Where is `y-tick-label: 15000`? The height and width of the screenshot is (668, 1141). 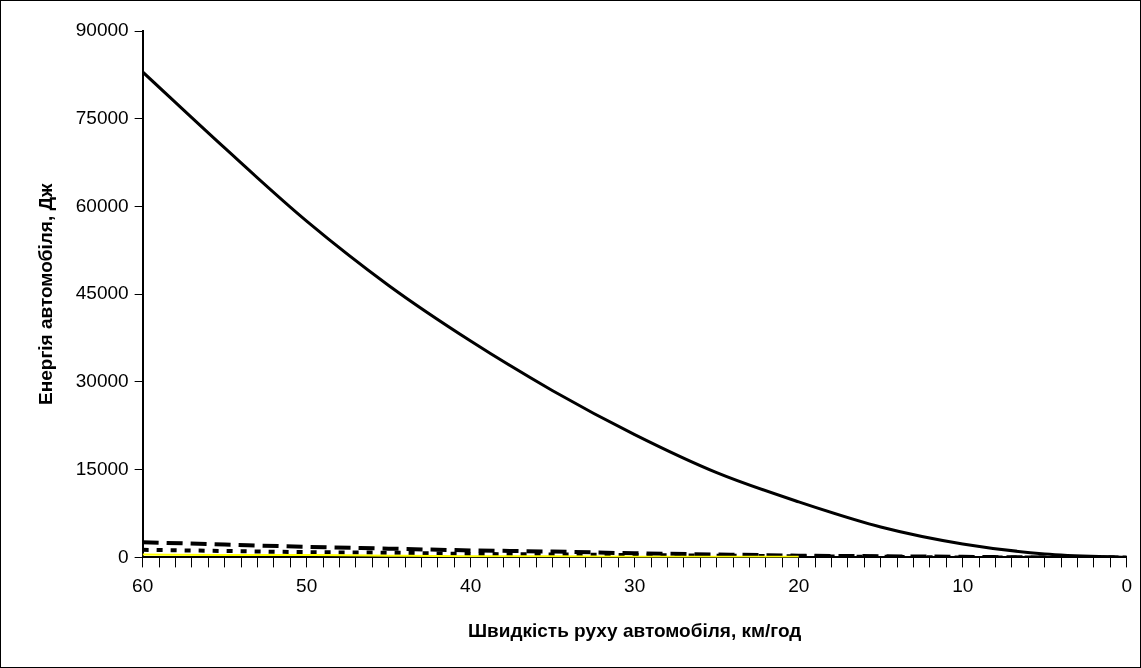 y-tick-label: 15000 is located at coordinates (102, 468).